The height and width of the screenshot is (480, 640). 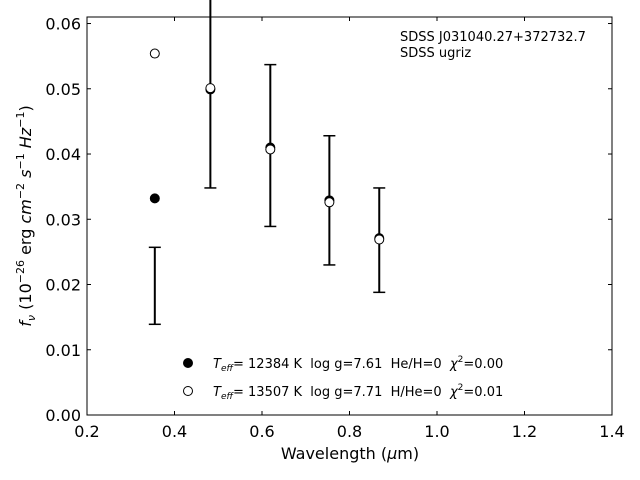 I want to click on y-tick-label: 0.04, so click(x=63, y=154).